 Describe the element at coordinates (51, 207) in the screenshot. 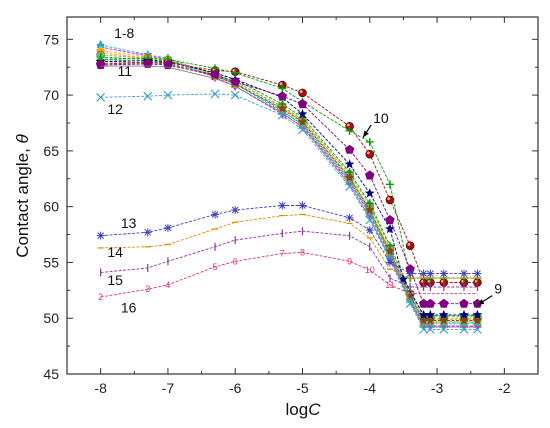

I see `y-tick-label: 60` at that location.